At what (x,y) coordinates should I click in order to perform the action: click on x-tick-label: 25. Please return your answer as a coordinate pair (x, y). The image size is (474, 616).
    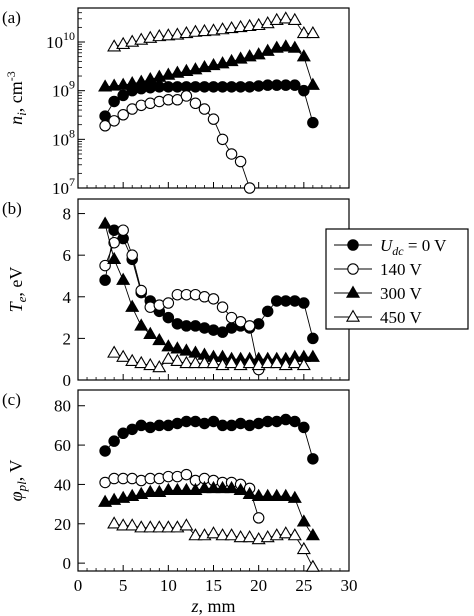
    Looking at the image, I should click on (303, 585).